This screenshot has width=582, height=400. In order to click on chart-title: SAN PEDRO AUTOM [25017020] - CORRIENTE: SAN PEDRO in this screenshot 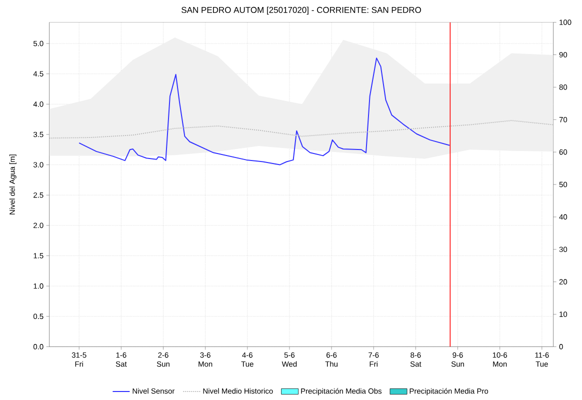, I will do `click(302, 10)`.